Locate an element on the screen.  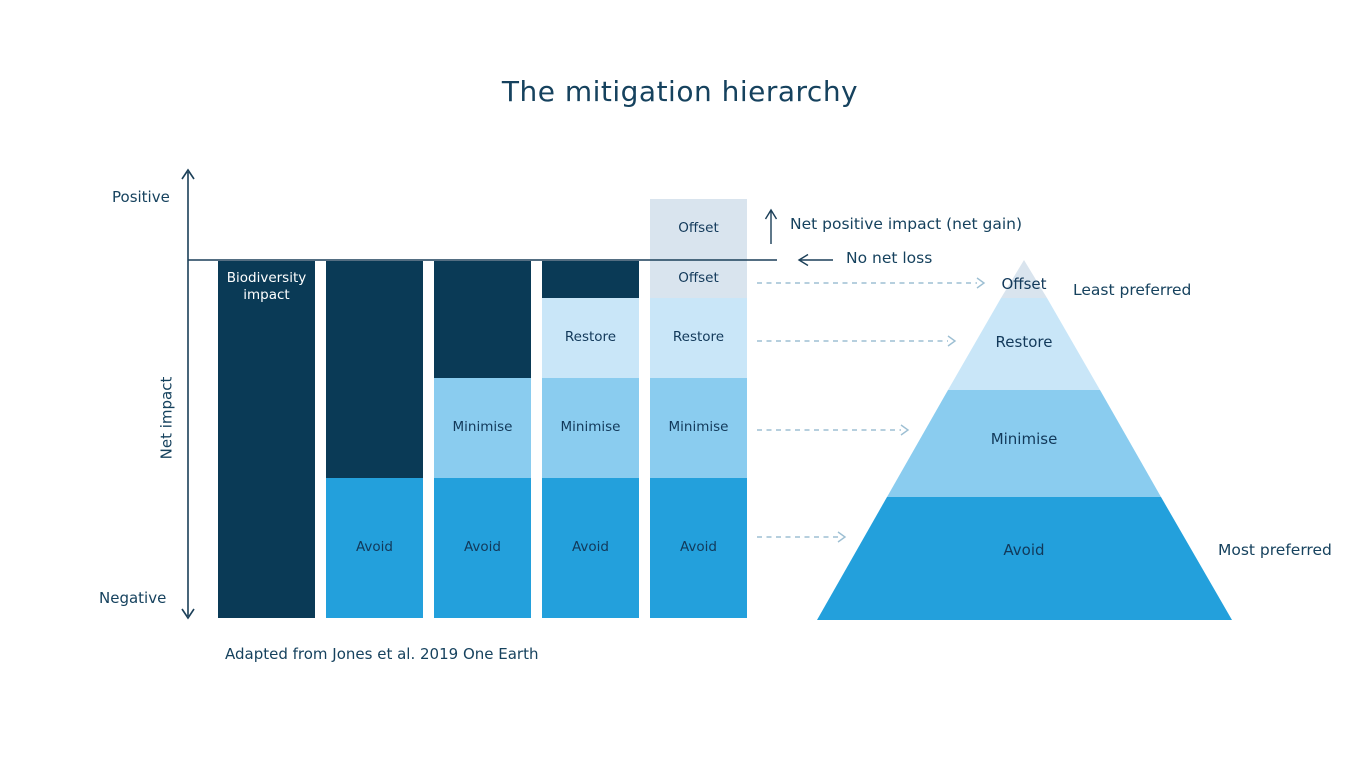
y-axis-up-arrow-icon is located at coordinates (188, 174).